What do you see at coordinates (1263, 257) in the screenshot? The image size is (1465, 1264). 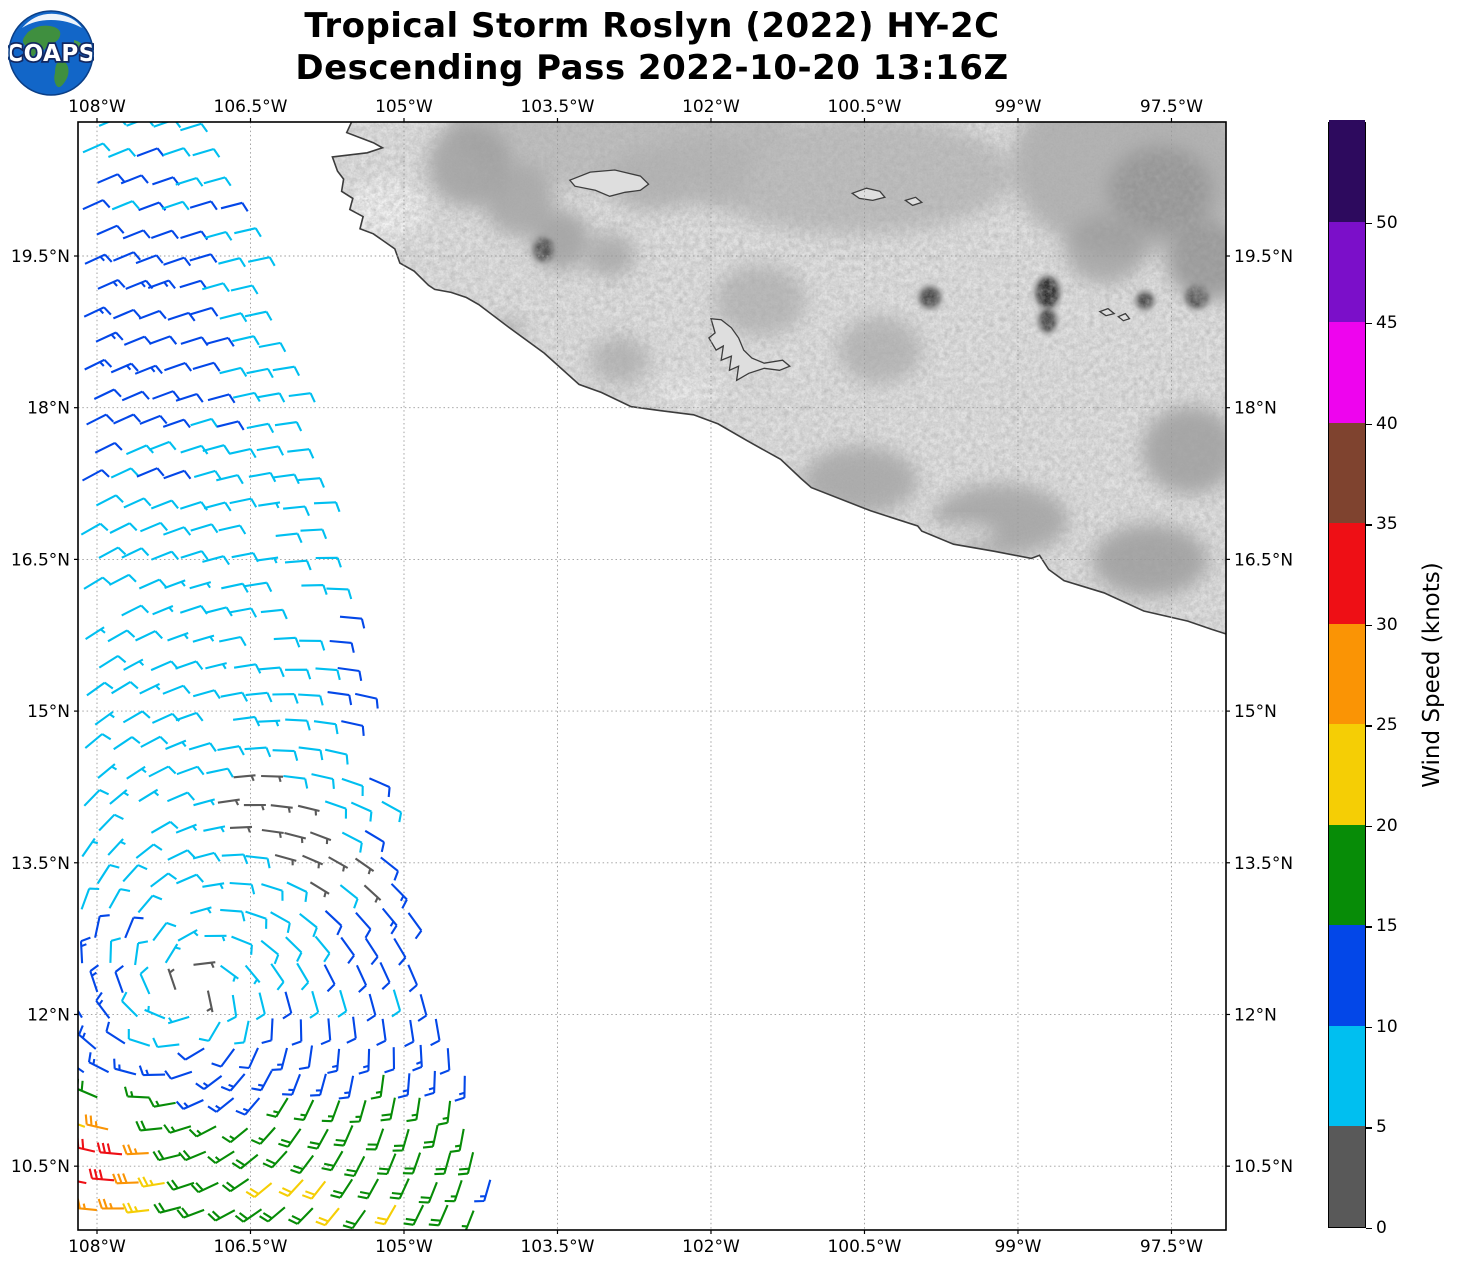 I see `lat-label-right: 19.5°N` at bounding box center [1263, 257].